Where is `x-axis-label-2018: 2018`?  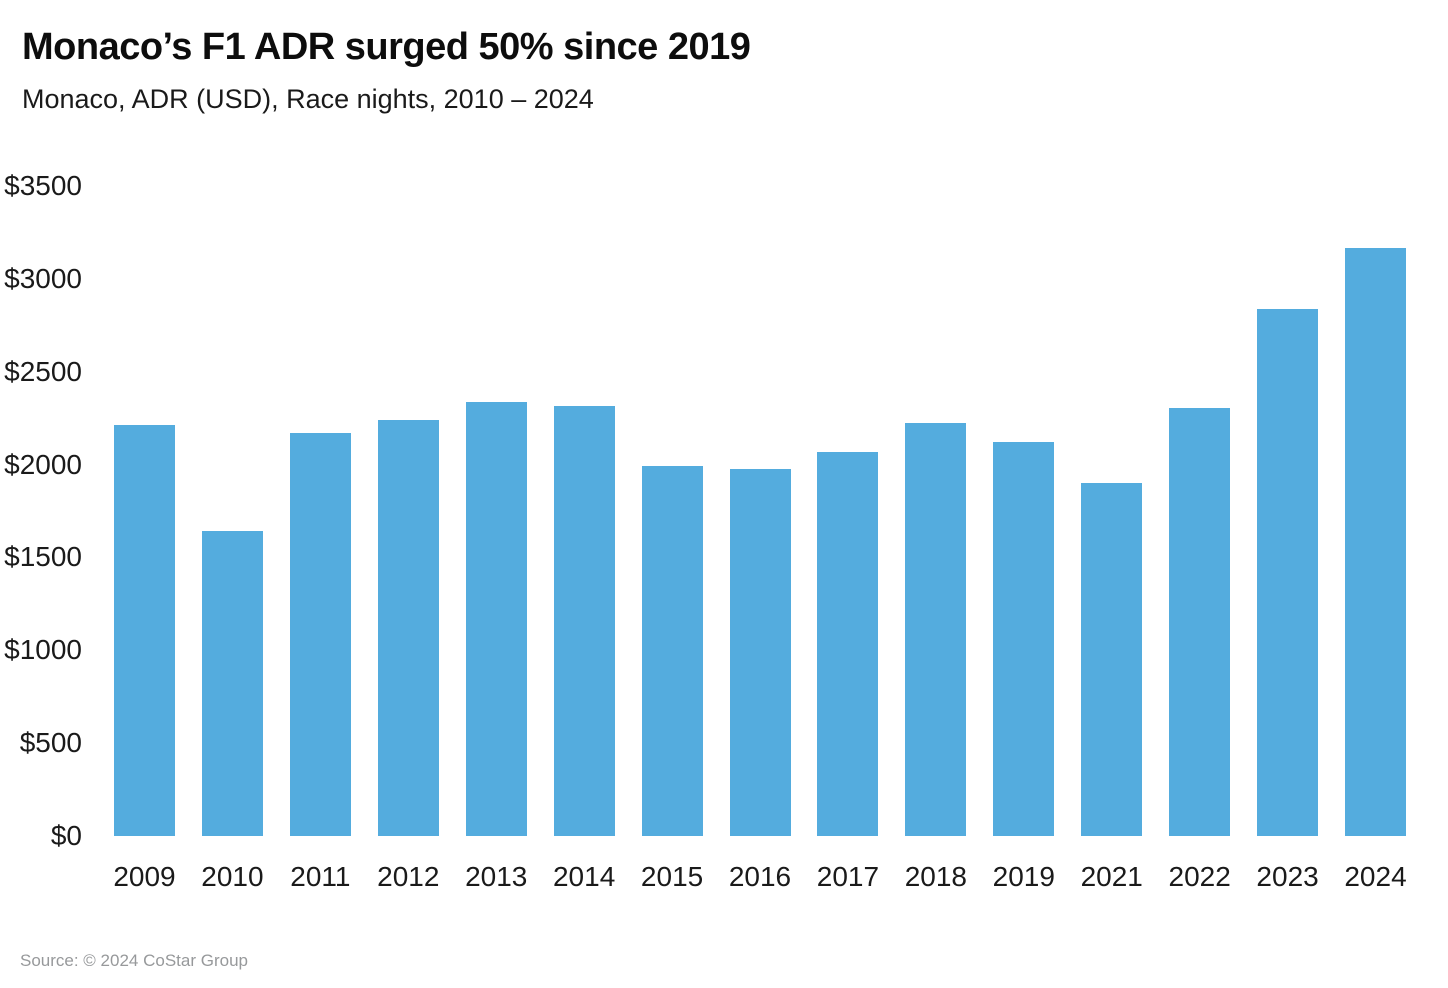 x-axis-label-2018: 2018 is located at coordinates (935, 876).